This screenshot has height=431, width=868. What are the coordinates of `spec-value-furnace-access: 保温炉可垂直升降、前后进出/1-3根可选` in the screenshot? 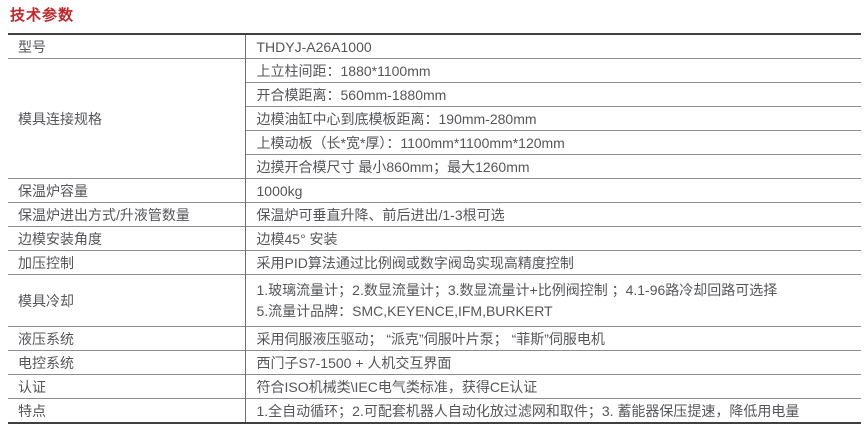 It's located at (553, 214).